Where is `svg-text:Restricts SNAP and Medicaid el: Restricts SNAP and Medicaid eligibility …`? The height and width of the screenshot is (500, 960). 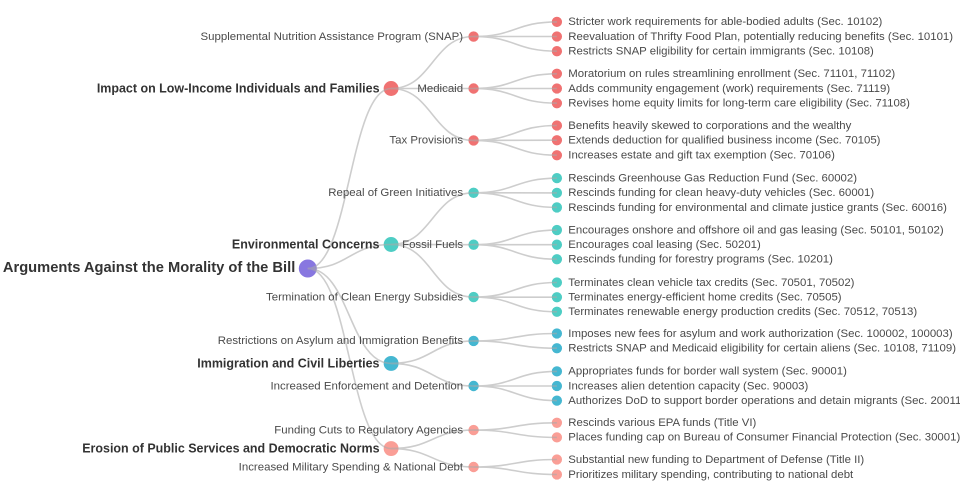
svg-text:Restricts SNAP and Medicaid el: Restricts SNAP and Medicaid eligibility … is located at coordinates (762, 349).